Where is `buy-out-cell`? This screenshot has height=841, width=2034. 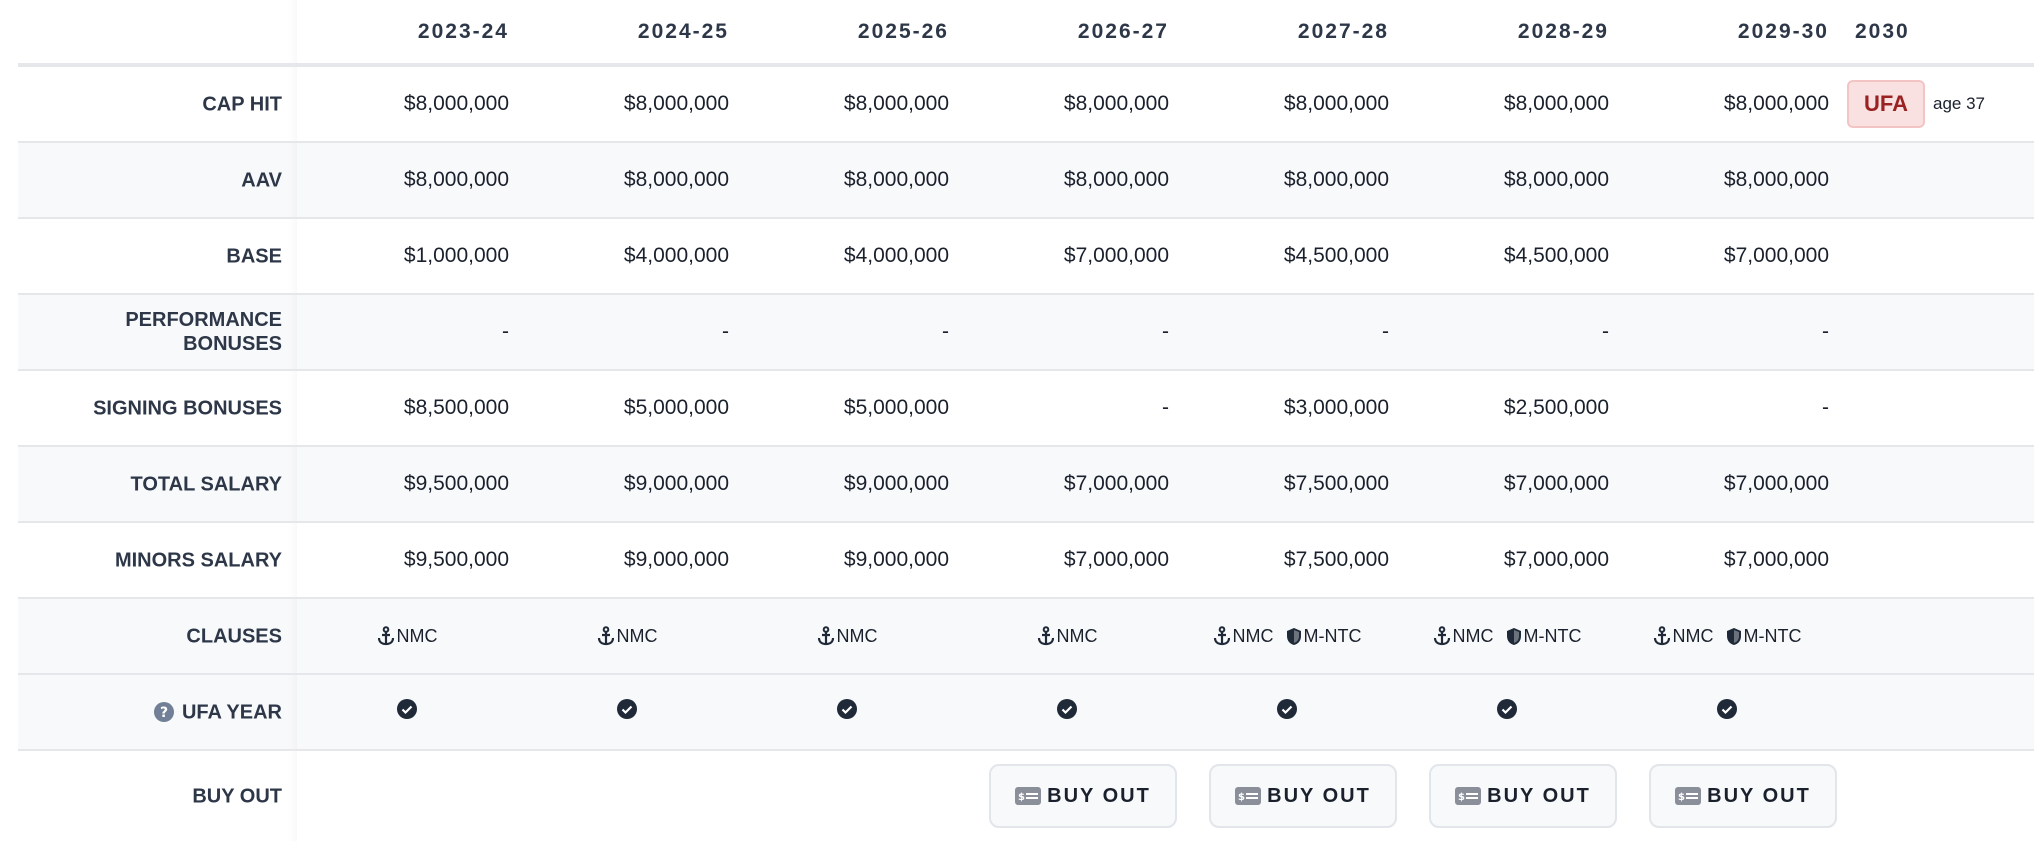 buy-out-cell is located at coordinates (847, 795).